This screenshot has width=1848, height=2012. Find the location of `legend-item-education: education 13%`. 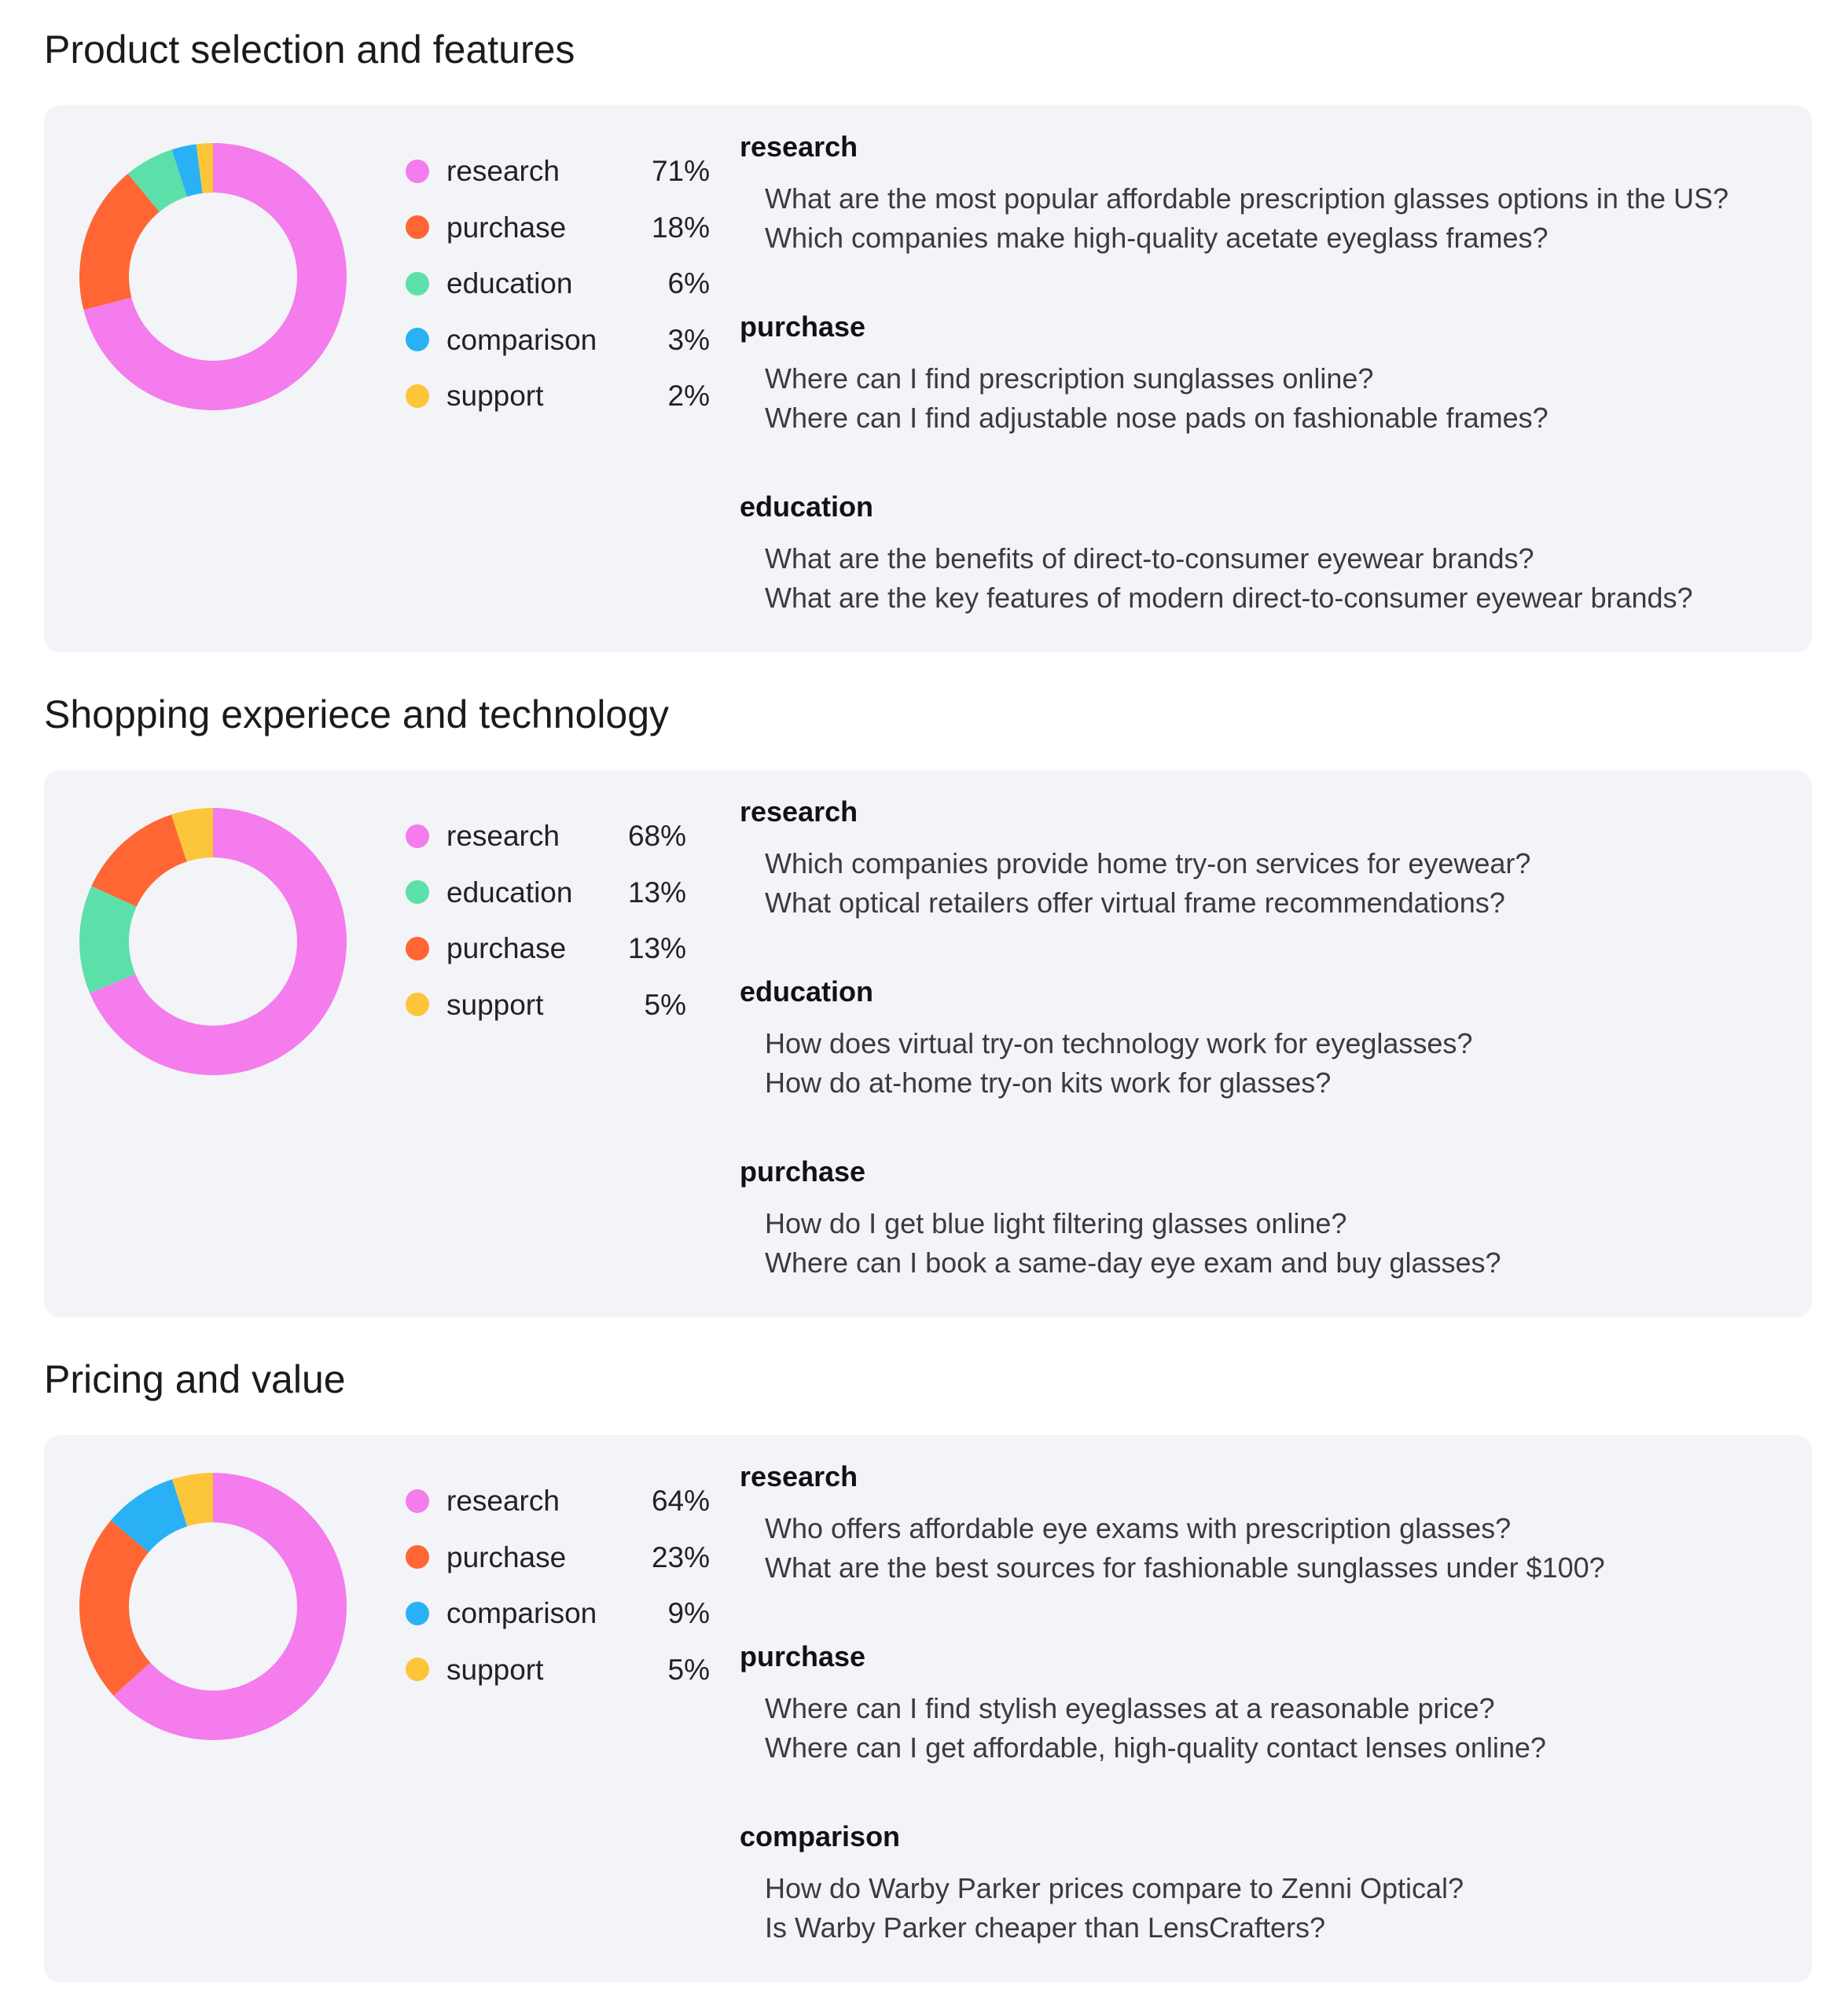

legend-item-education: education 13% is located at coordinates (538, 893).